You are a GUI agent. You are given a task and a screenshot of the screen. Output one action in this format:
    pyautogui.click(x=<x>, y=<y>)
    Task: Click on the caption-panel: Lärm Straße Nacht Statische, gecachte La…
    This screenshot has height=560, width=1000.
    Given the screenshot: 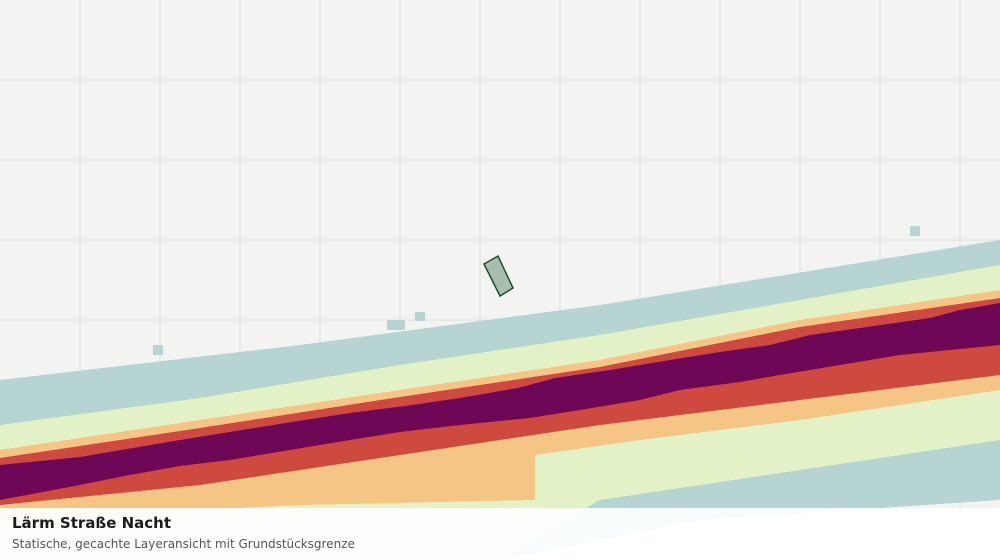 What is the action you would take?
    pyautogui.click(x=500, y=534)
    